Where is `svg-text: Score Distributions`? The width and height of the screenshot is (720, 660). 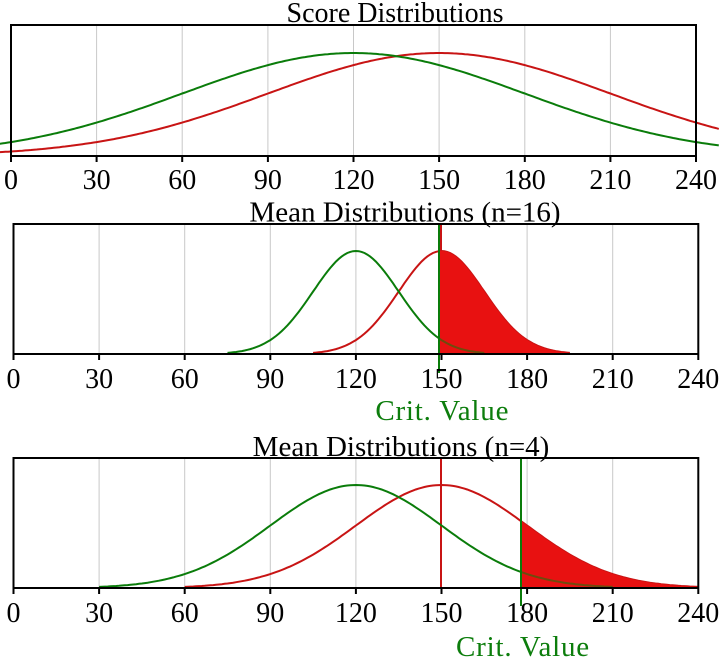 svg-text: Score Distributions is located at coordinates (395, 14).